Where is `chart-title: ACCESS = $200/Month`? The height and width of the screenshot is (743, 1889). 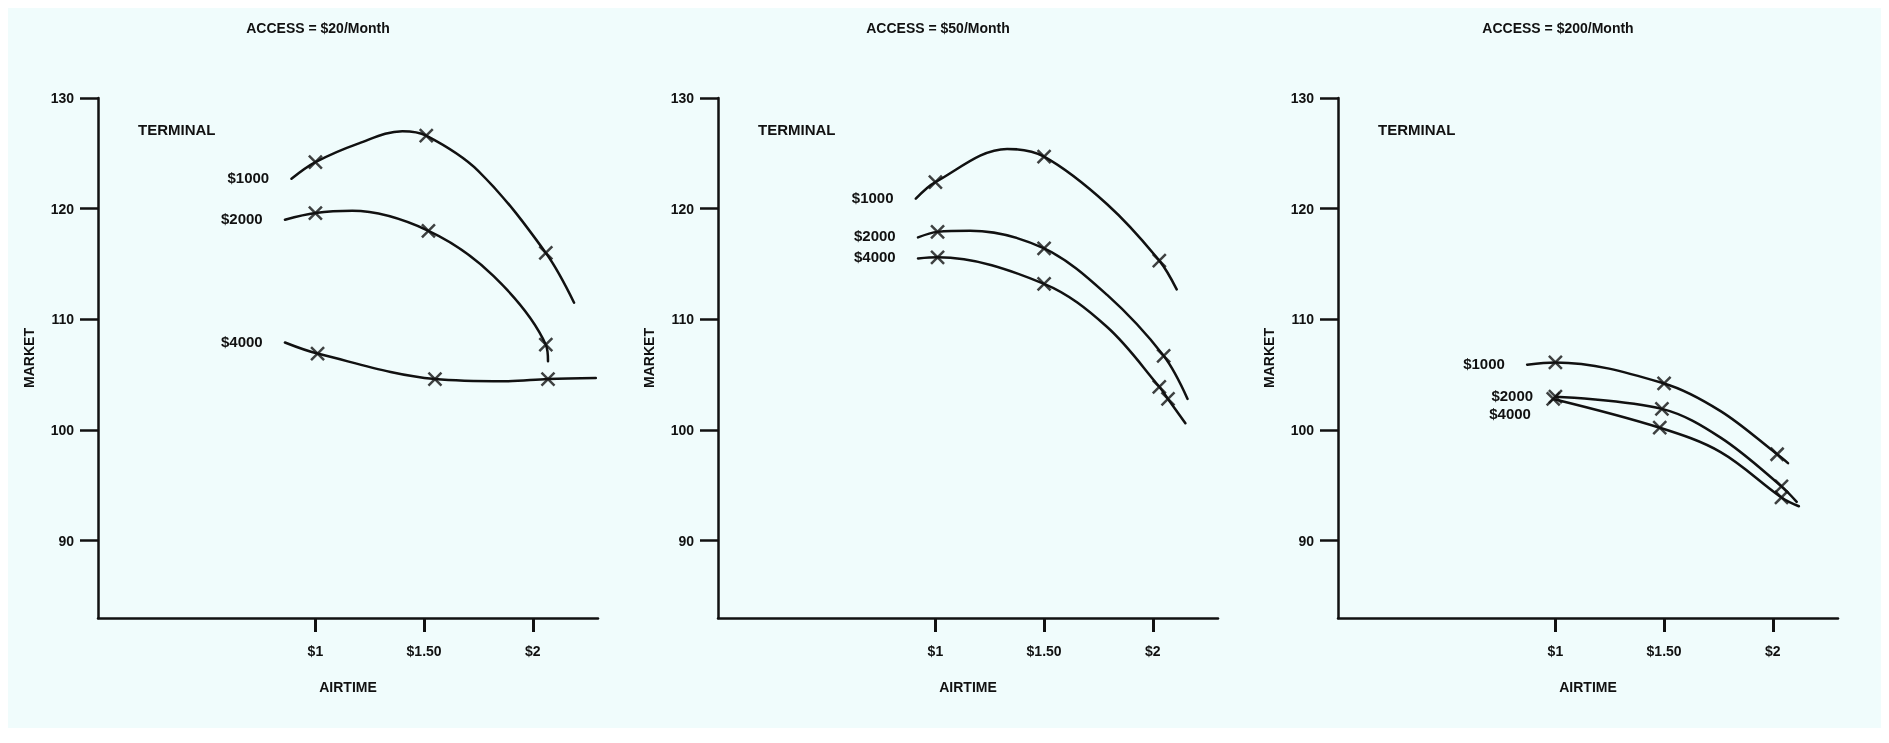 chart-title: ACCESS = $200/Month is located at coordinates (1558, 28).